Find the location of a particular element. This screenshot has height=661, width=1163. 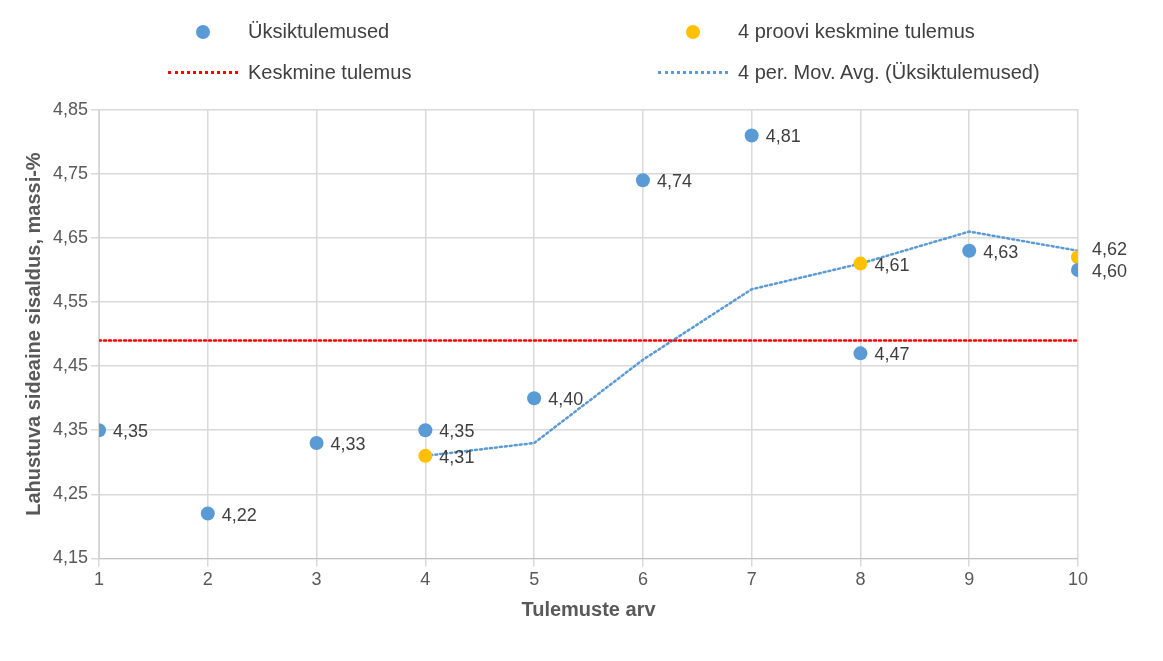

y-tick-label: 4,75 is located at coordinates (70, 172).